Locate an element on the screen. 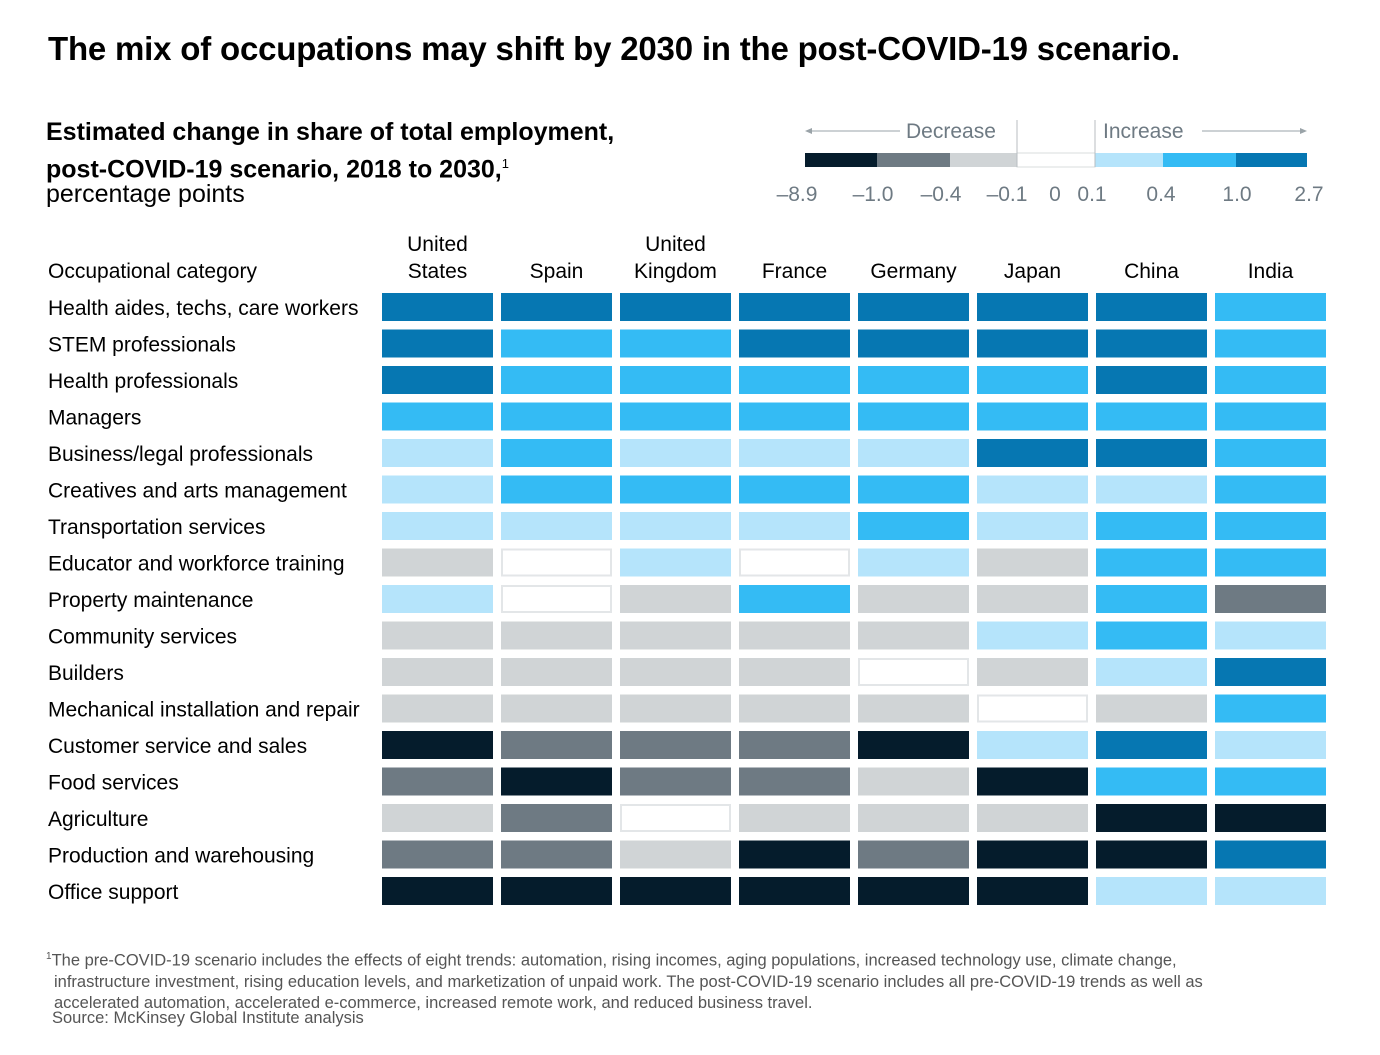 The image size is (1380, 1055). row-label: STEM professionals is located at coordinates (142, 345).